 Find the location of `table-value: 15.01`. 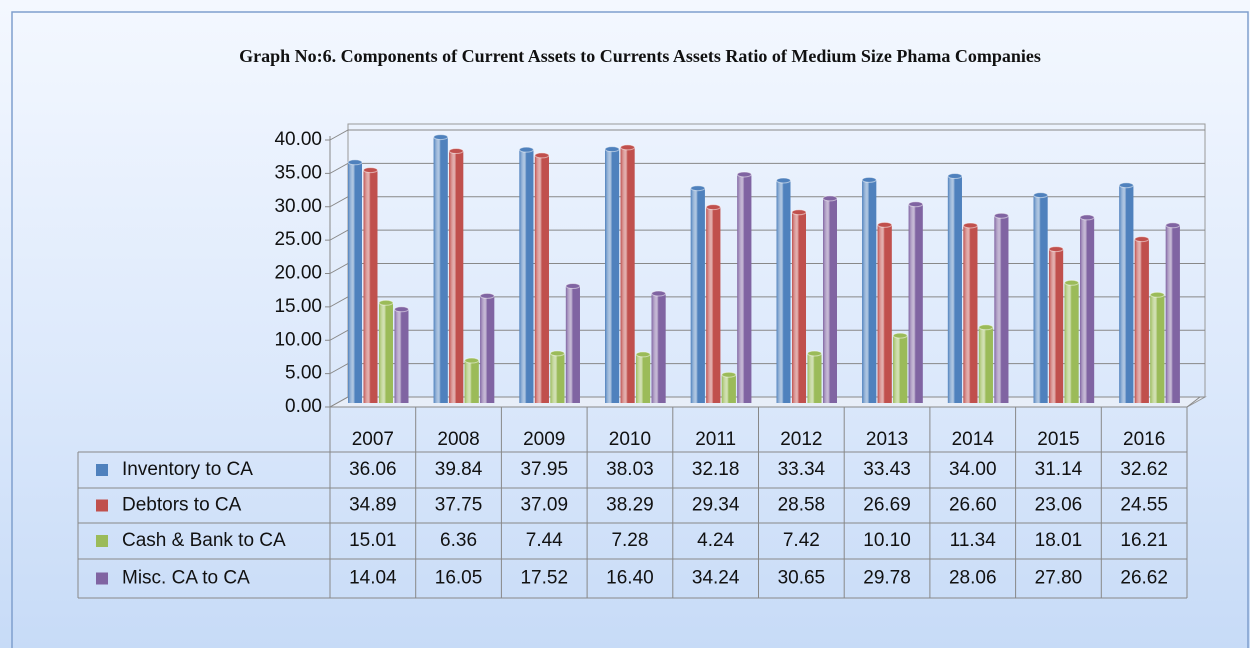

table-value: 15.01 is located at coordinates (373, 540).